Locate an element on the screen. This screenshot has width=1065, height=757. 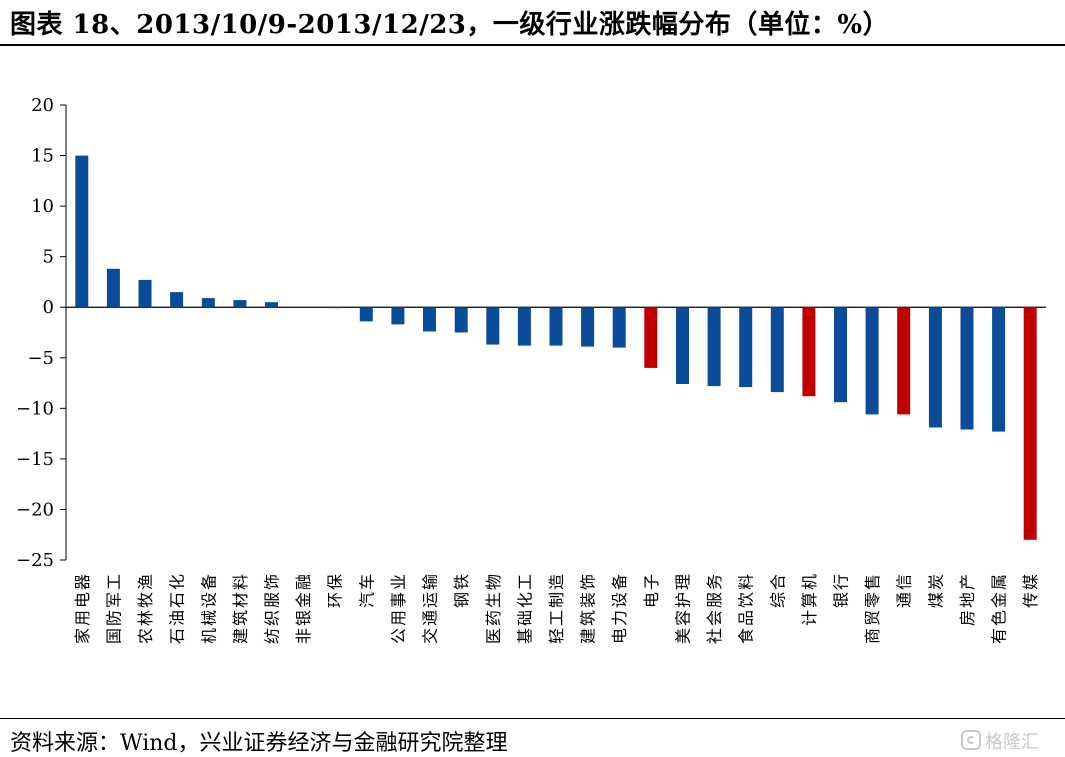
category-label: 基础化工 is located at coordinates (524, 608).